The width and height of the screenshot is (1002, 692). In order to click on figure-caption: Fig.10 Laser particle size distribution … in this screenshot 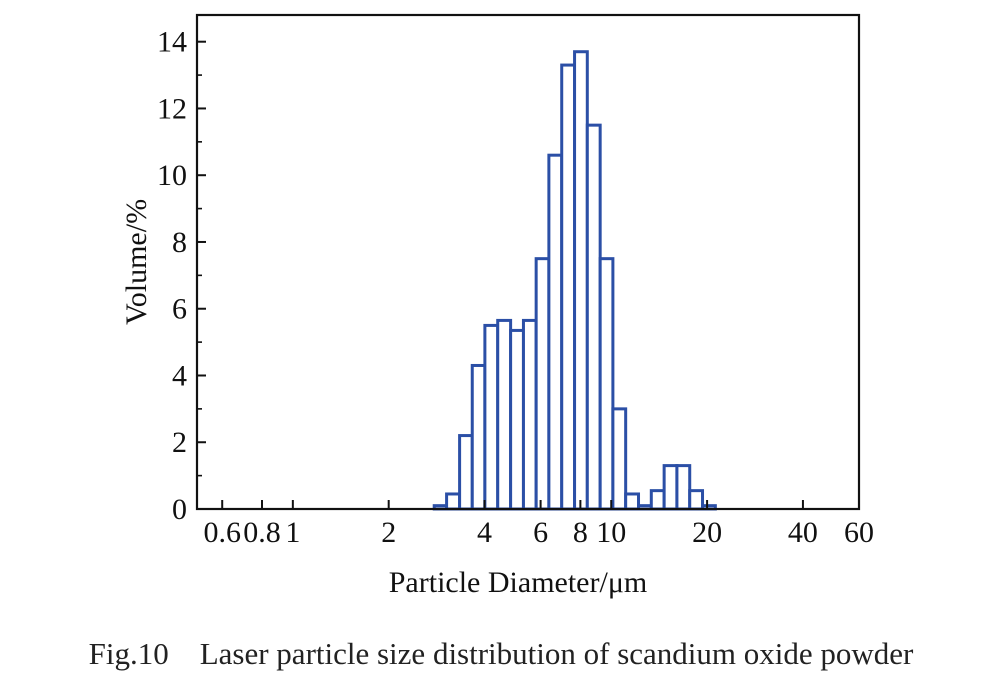, I will do `click(501, 653)`.